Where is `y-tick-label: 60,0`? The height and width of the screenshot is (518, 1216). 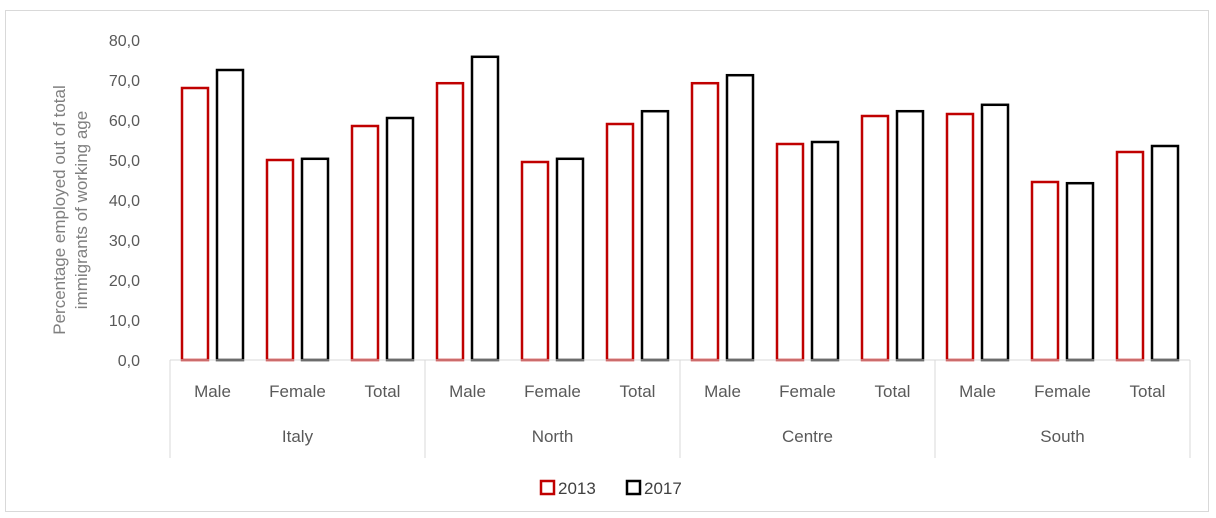
y-tick-label: 60,0 is located at coordinates (124, 121).